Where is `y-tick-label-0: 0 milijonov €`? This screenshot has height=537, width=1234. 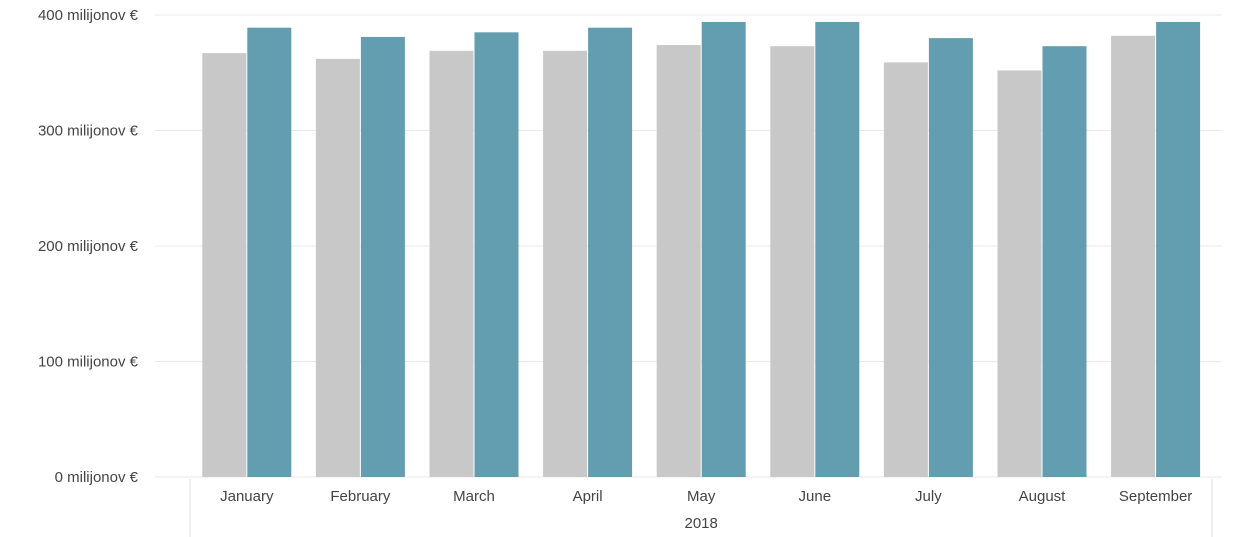
y-tick-label-0: 0 milijonov € is located at coordinates (97, 477).